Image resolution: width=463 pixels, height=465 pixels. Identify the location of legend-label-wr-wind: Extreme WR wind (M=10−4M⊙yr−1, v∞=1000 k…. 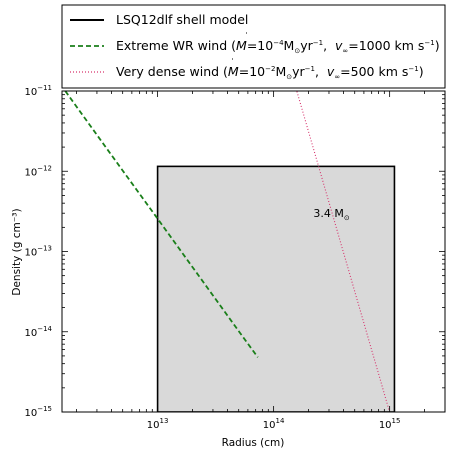
(278, 46).